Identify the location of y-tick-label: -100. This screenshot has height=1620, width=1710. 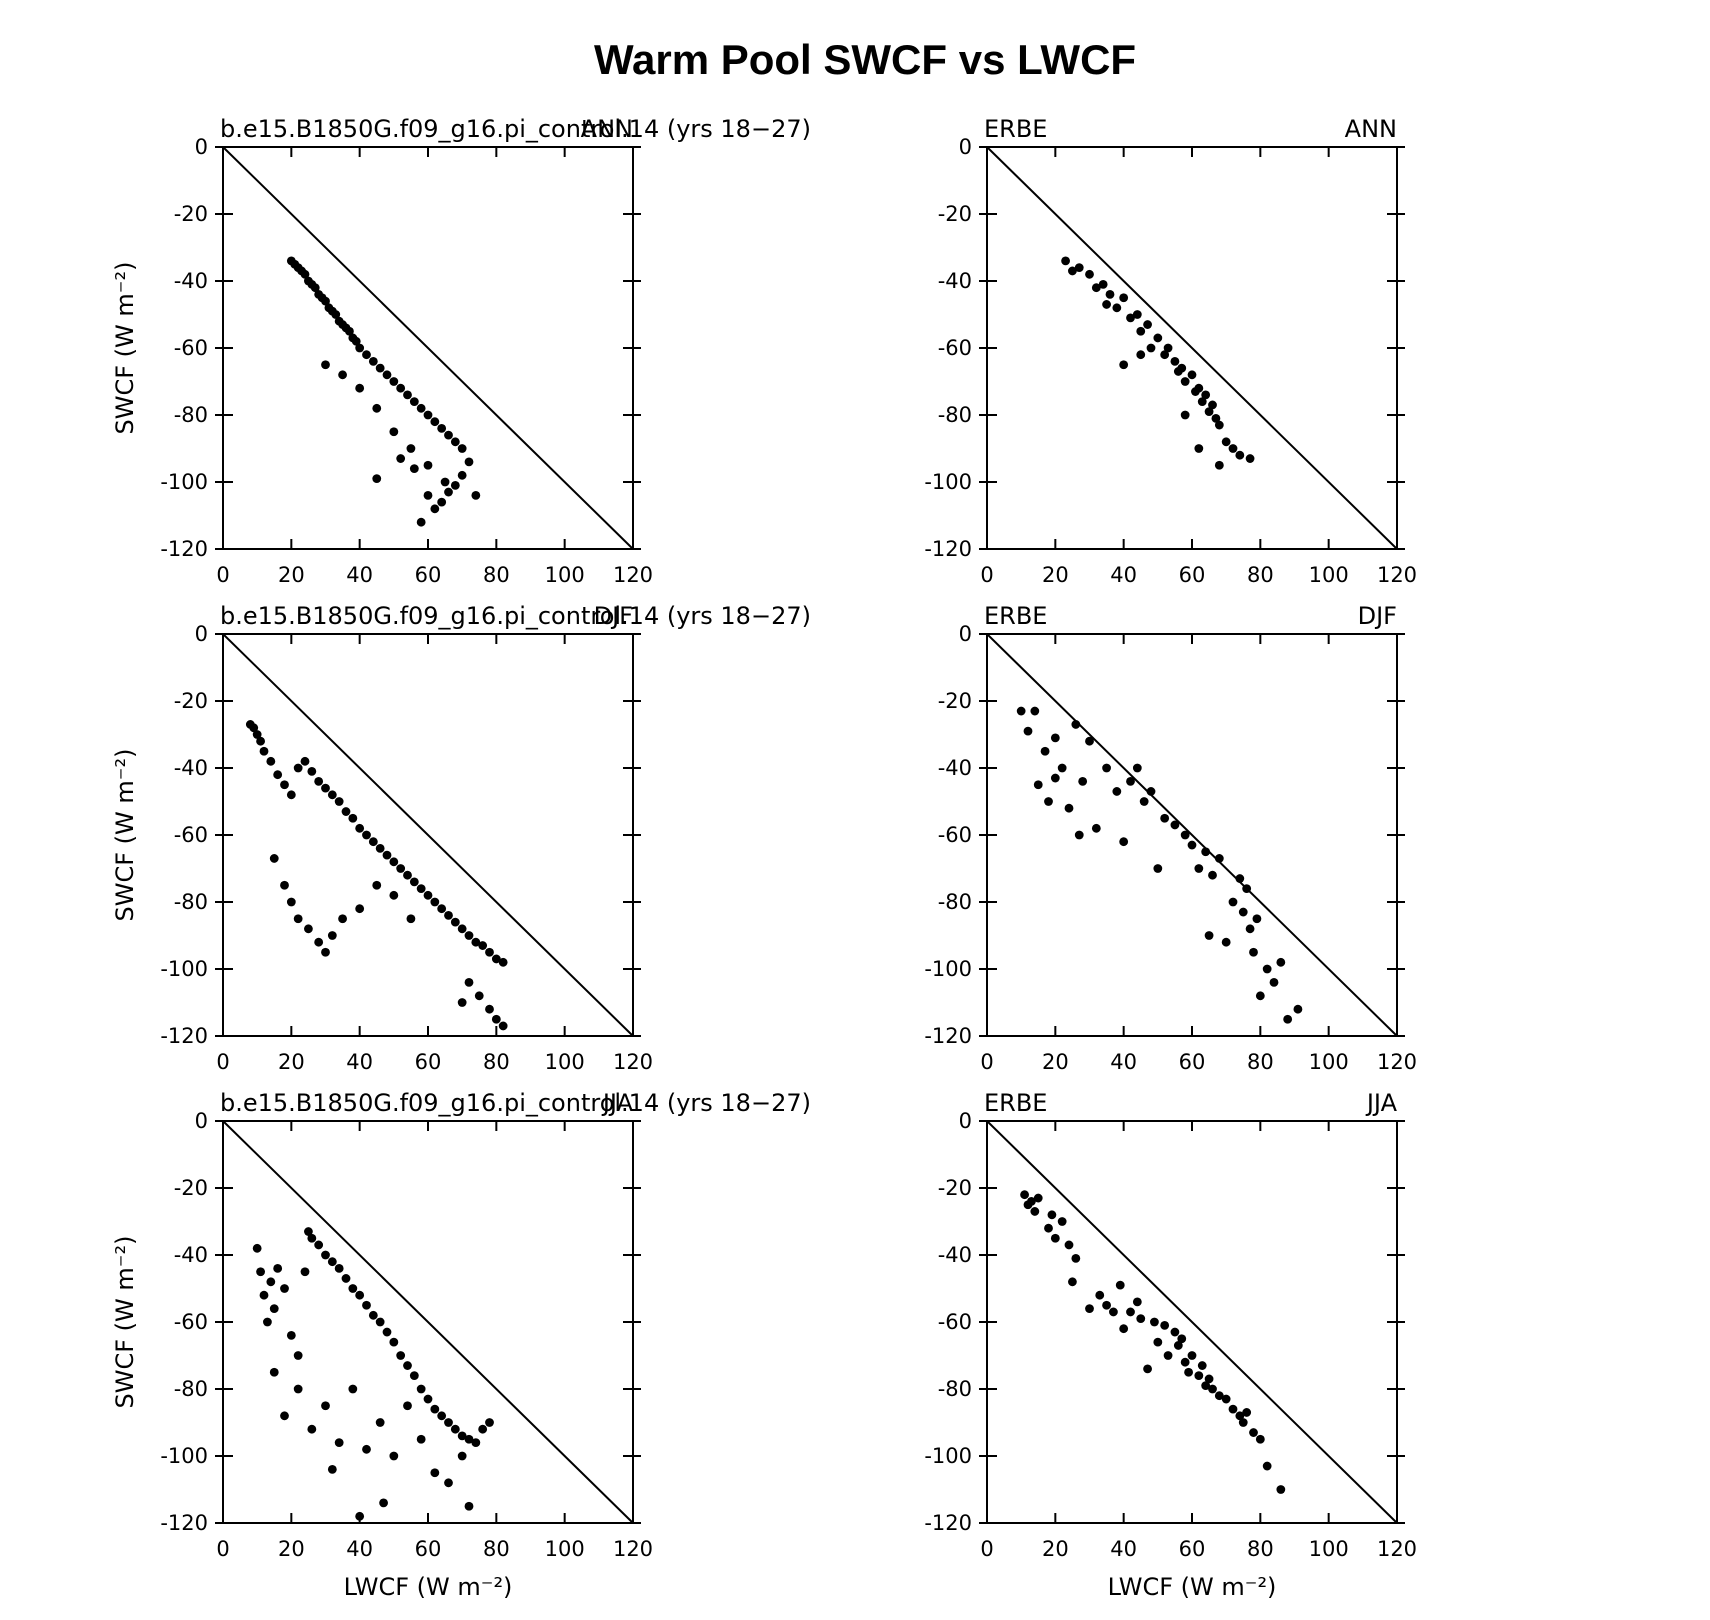
(948, 1456).